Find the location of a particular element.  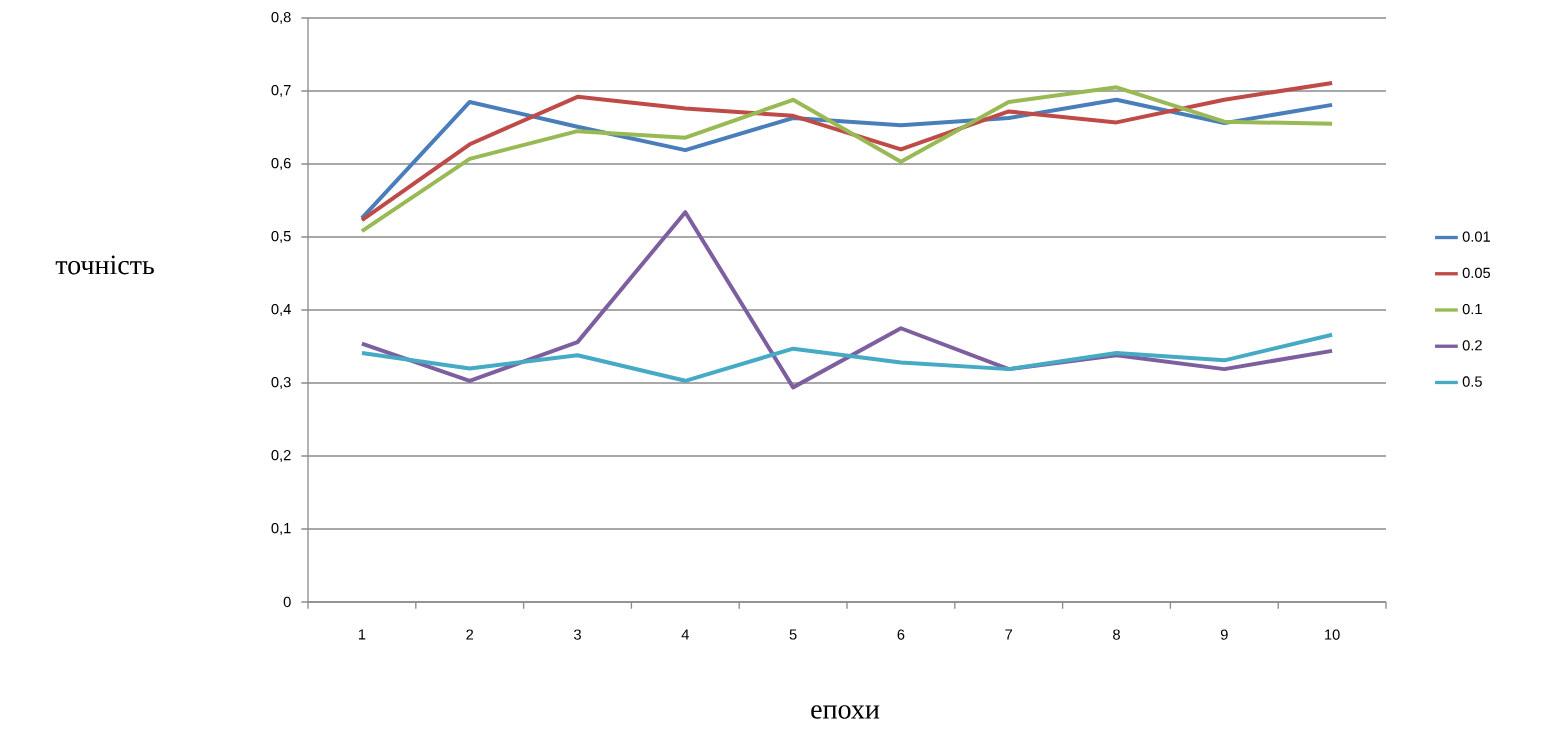

y-tick-label: 0,3 is located at coordinates (281, 383).